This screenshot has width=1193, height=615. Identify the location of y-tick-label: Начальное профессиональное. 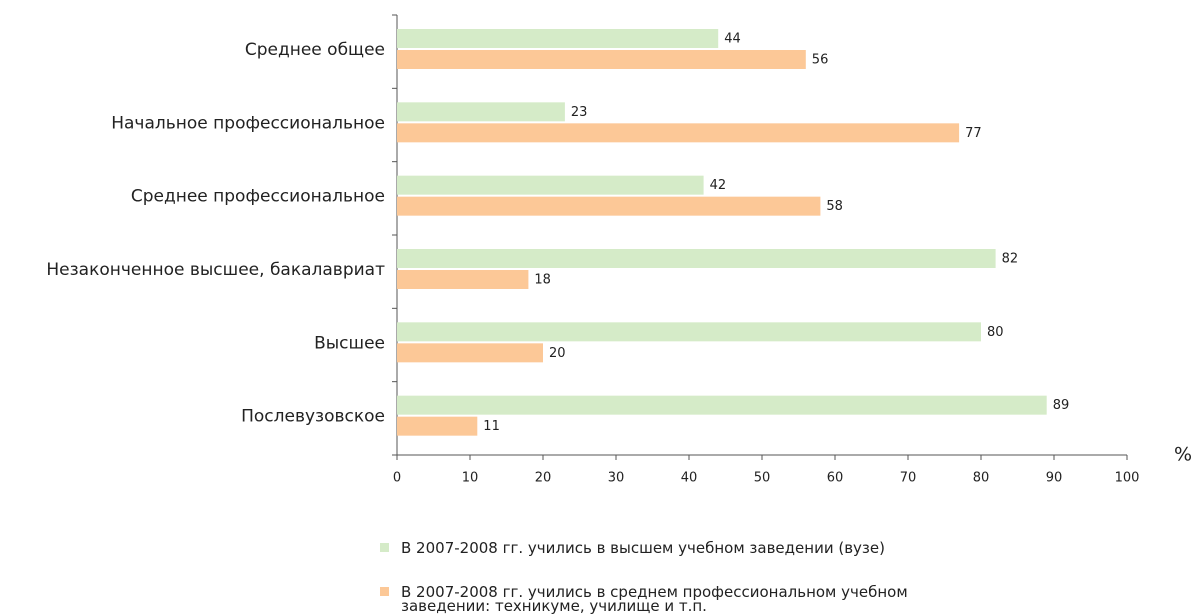
(248, 123).